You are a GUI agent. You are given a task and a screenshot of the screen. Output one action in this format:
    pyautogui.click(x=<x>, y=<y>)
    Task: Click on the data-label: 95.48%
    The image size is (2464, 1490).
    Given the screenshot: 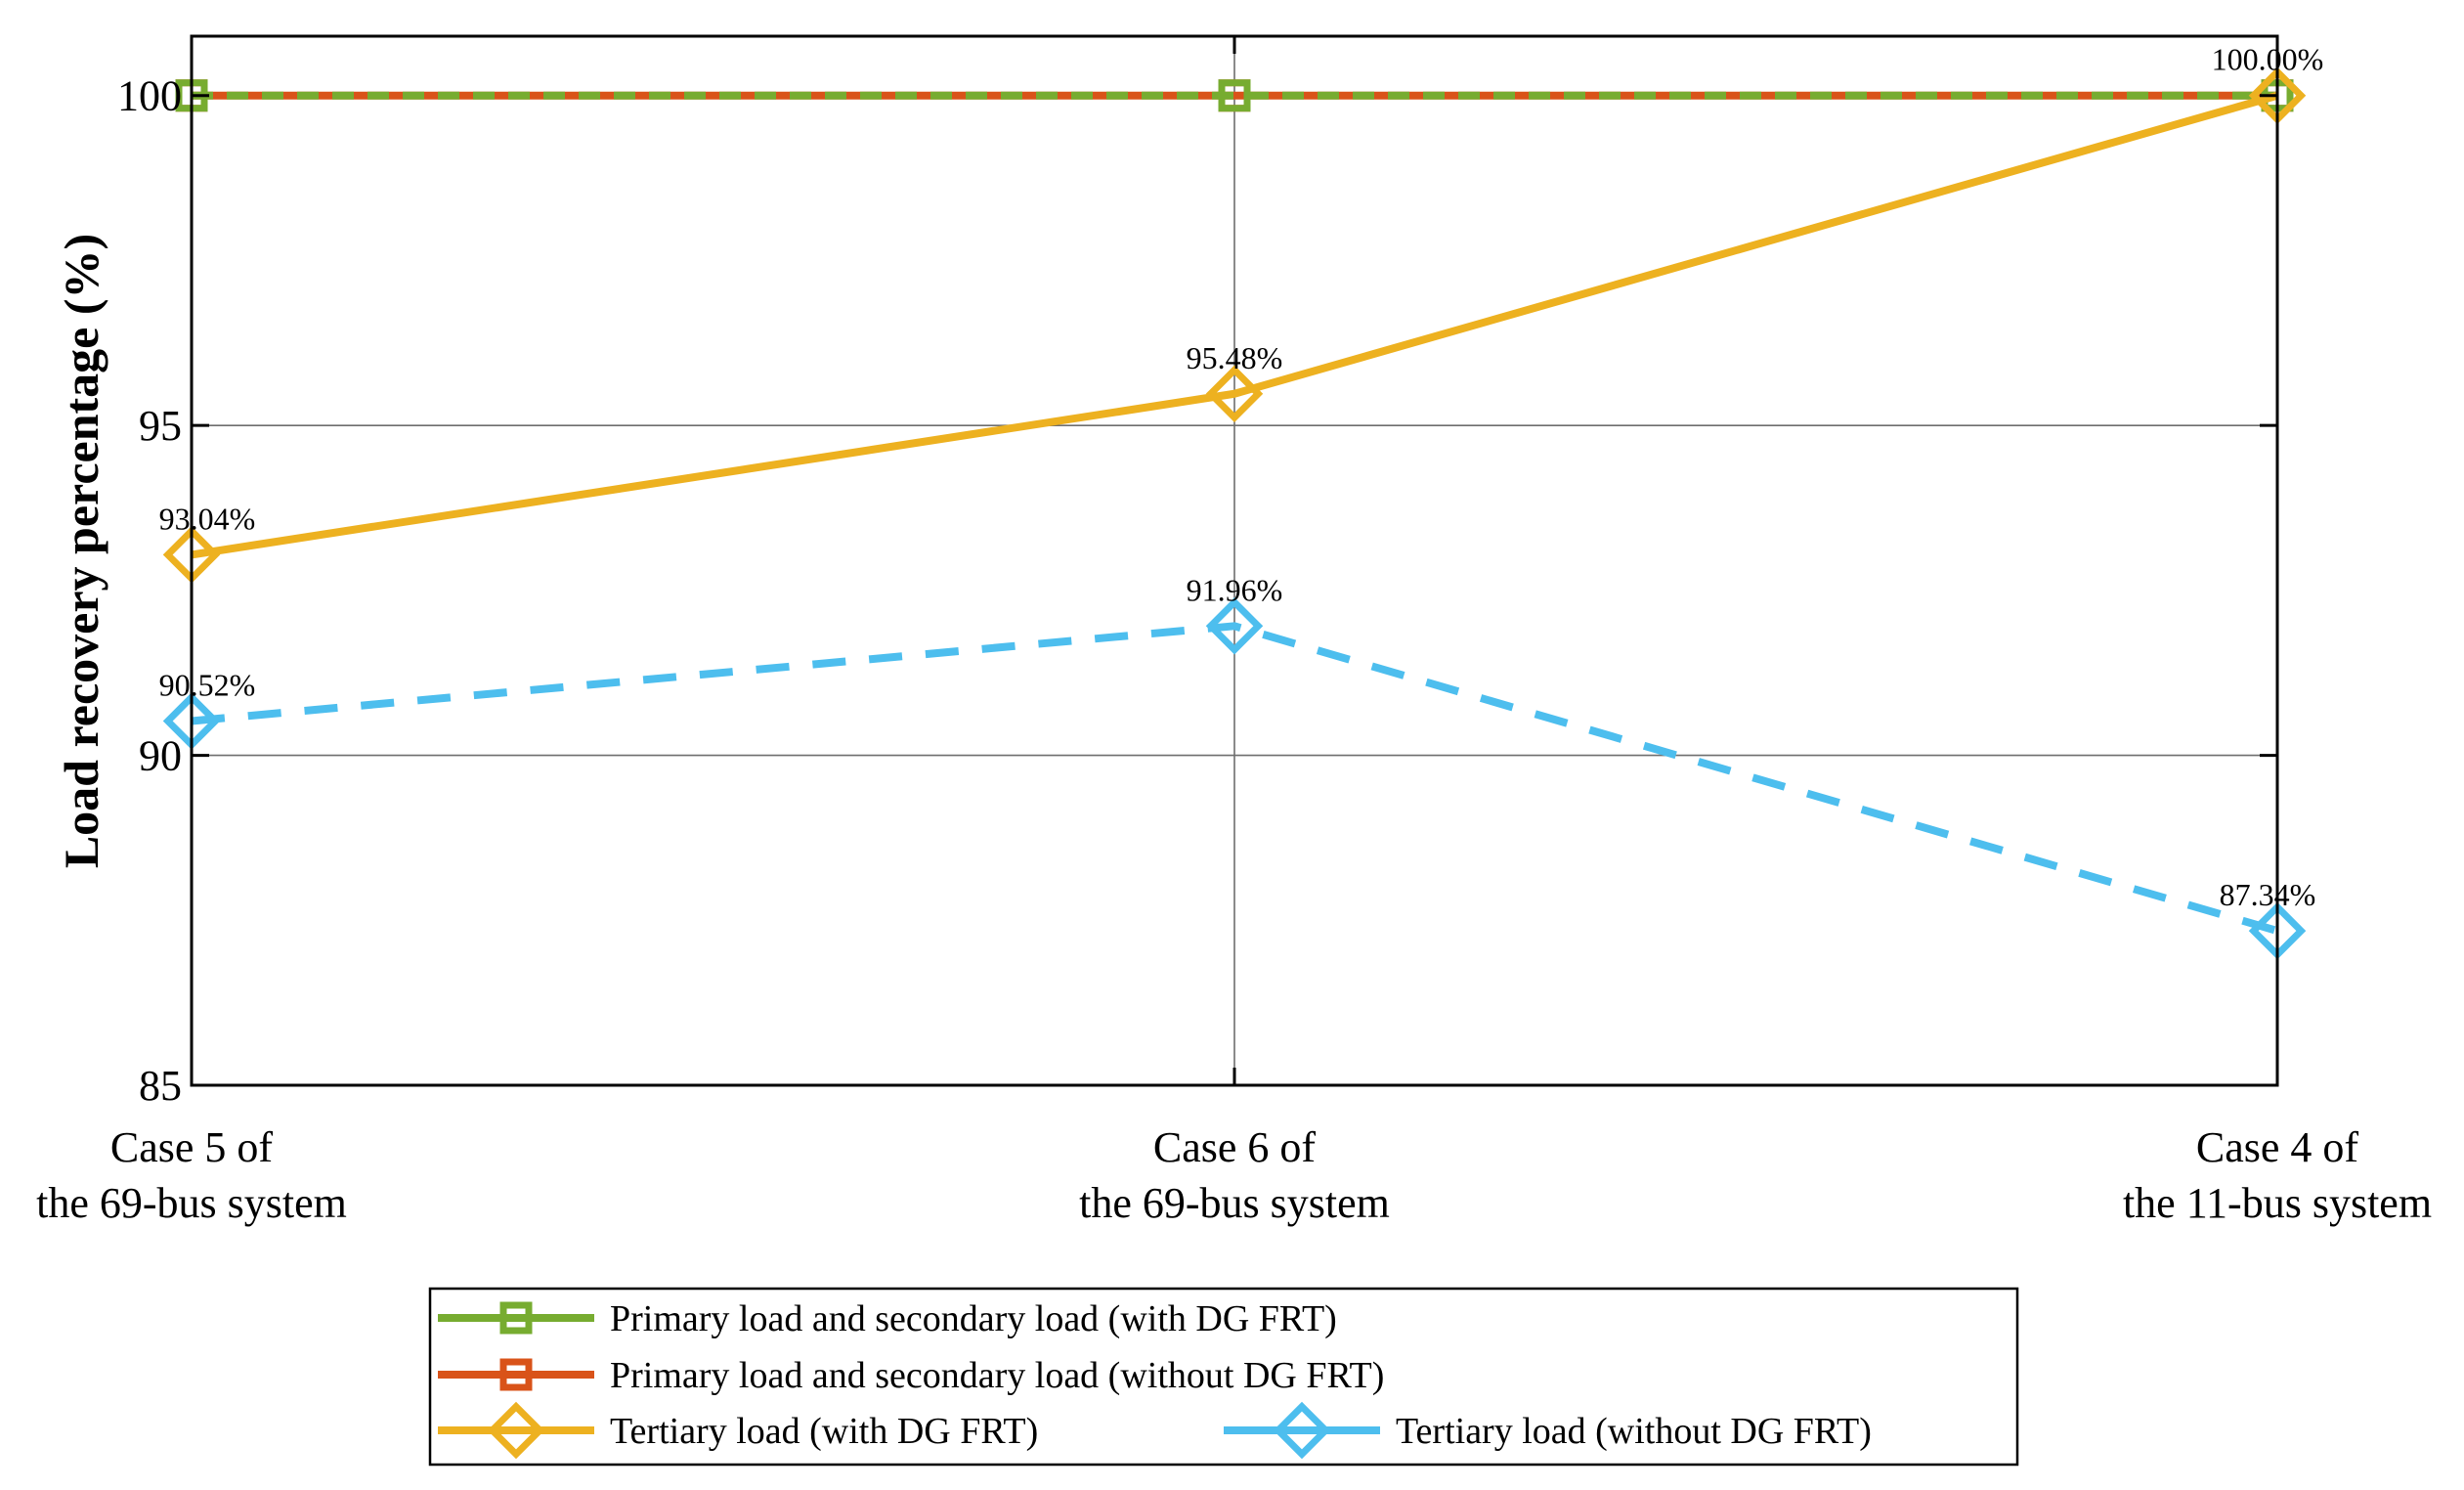 What is the action you would take?
    pyautogui.click(x=1235, y=357)
    